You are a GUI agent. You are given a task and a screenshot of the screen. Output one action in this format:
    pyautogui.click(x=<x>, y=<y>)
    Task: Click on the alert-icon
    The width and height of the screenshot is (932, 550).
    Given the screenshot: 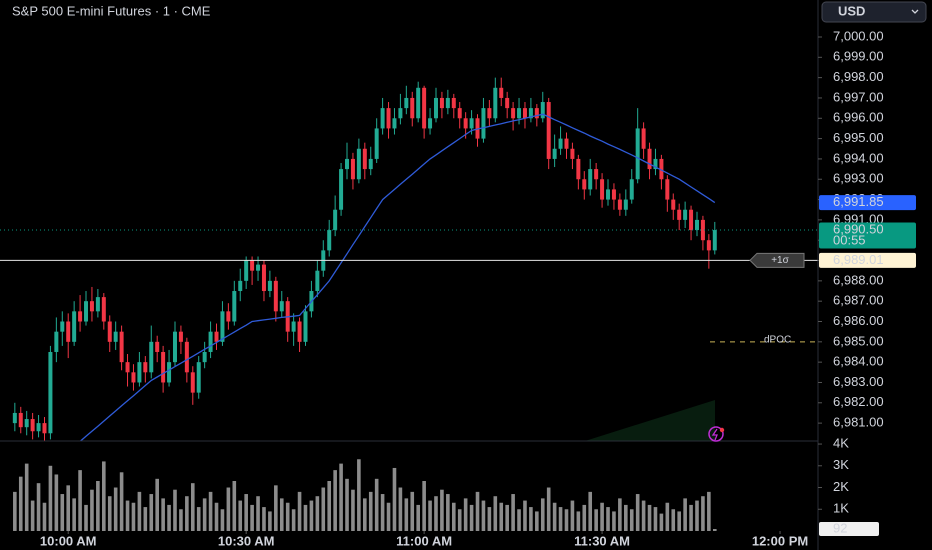 What is the action you would take?
    pyautogui.click(x=716, y=434)
    